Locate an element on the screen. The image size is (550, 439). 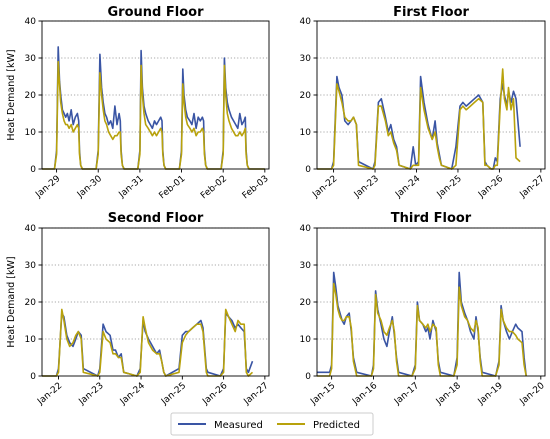
x-tick-label: Jan-29 is located at coordinates (47, 187).